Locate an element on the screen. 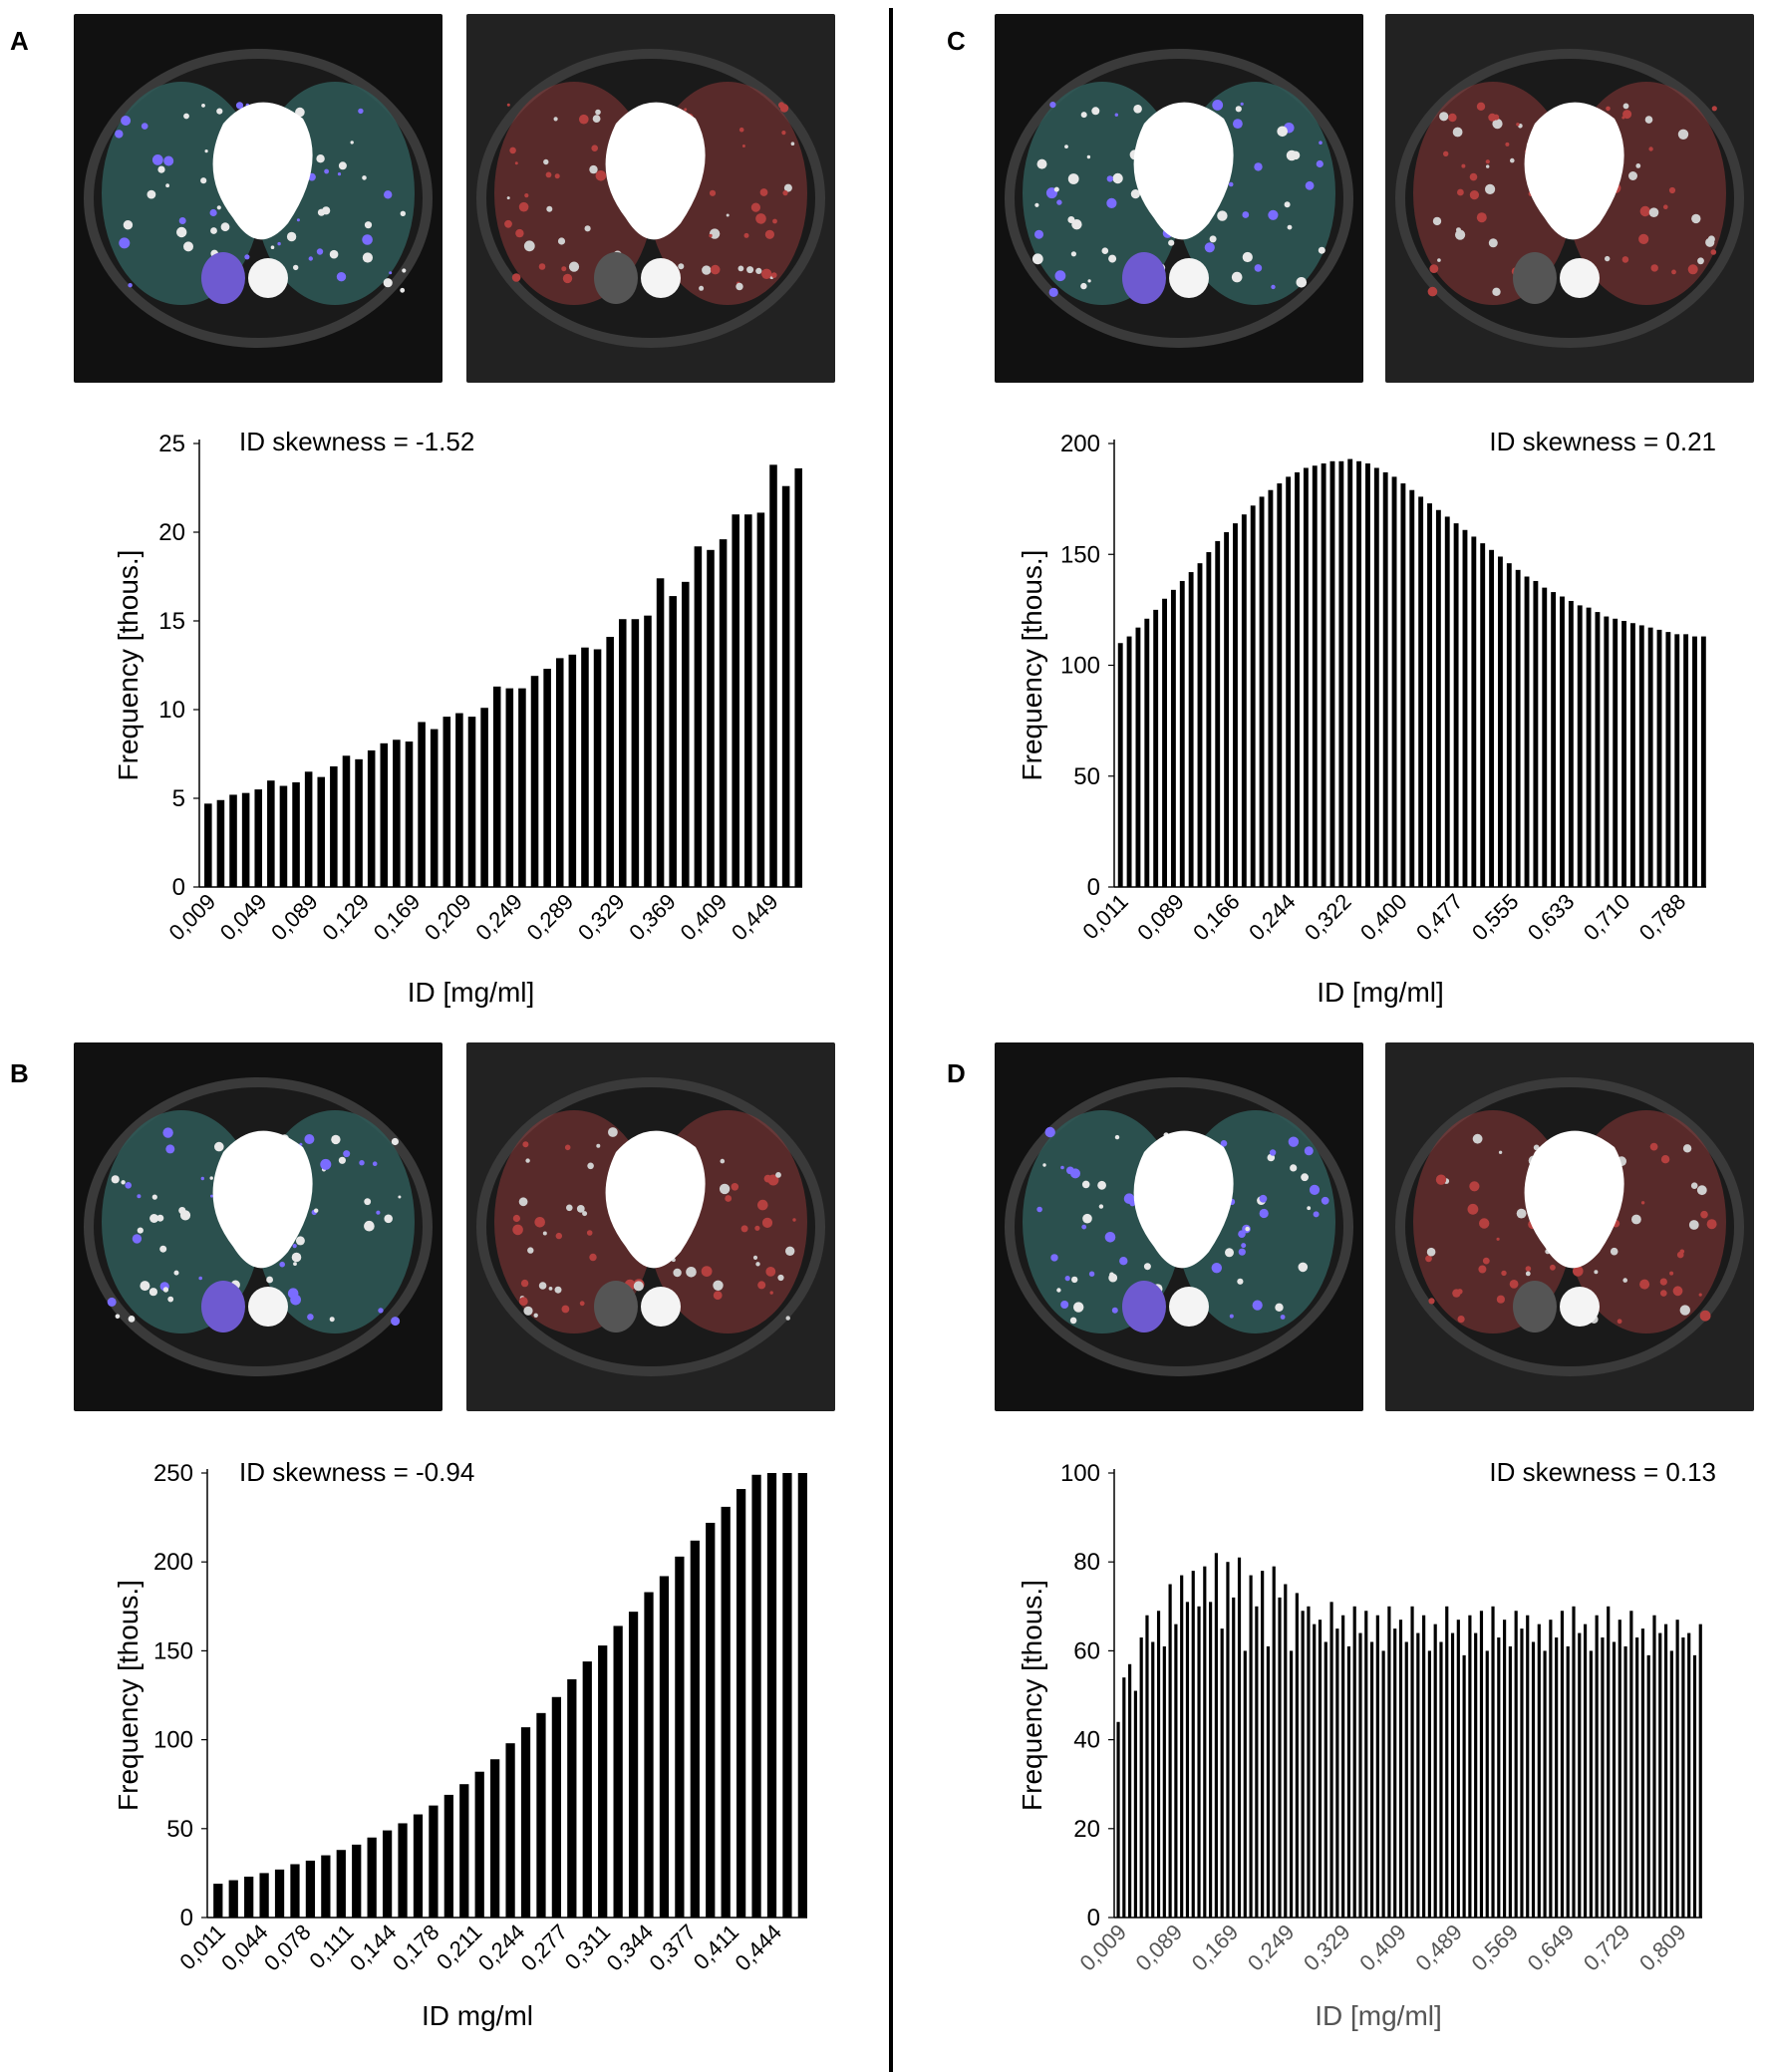  x-tick-label: 0,078 is located at coordinates (287, 1948).